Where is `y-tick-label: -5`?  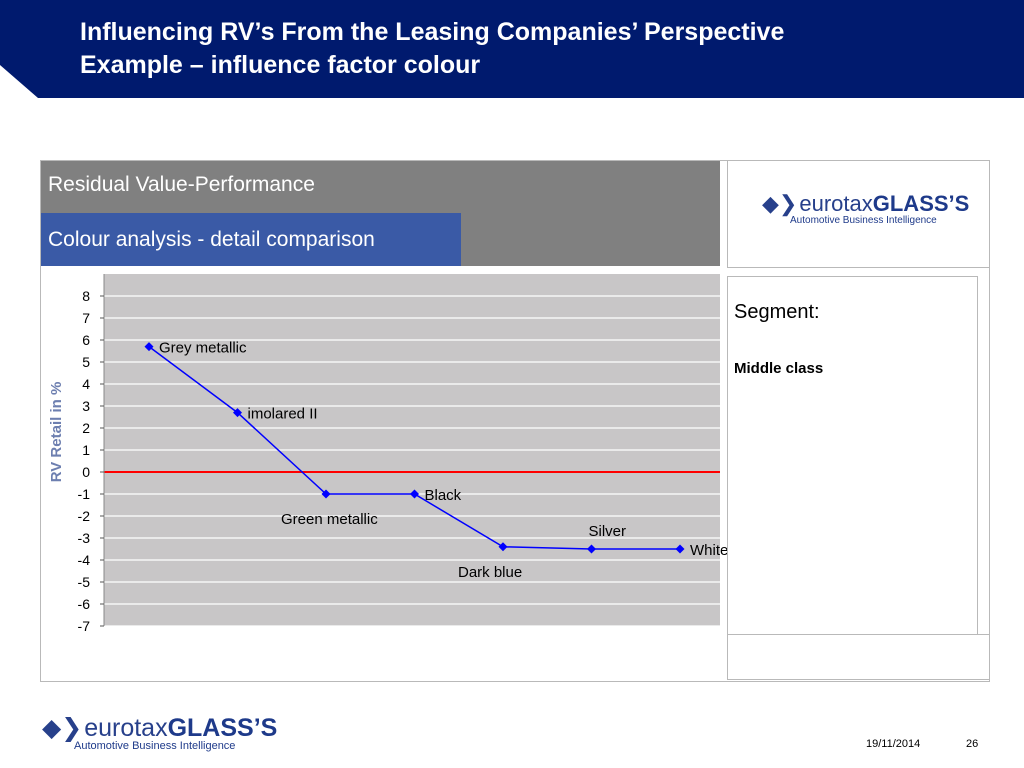 y-tick-label: -5 is located at coordinates (84, 582).